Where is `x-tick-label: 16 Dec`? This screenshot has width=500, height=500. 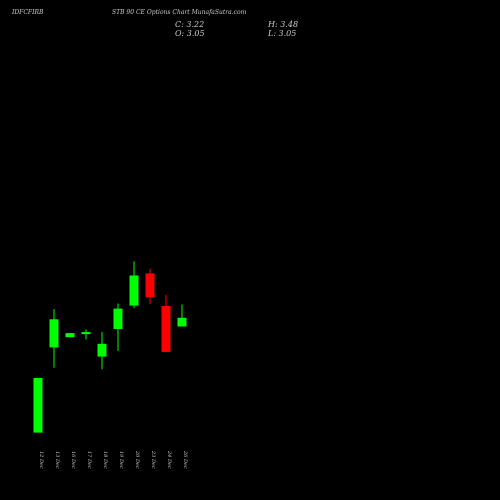
x-tick-label: 16 Dec is located at coordinates (73, 460).